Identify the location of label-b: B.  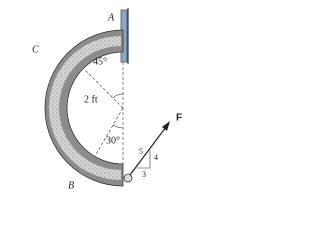
(71, 185).